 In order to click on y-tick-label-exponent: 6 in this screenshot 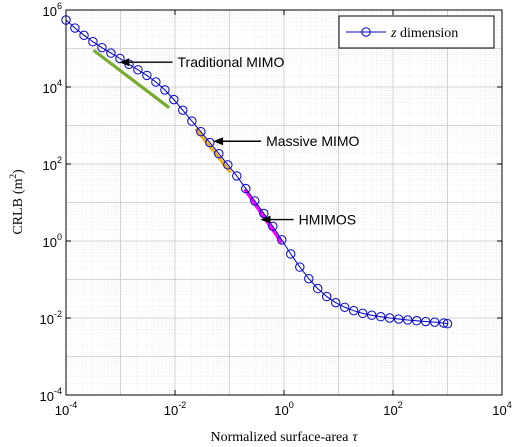, I will do `click(59, 6)`.